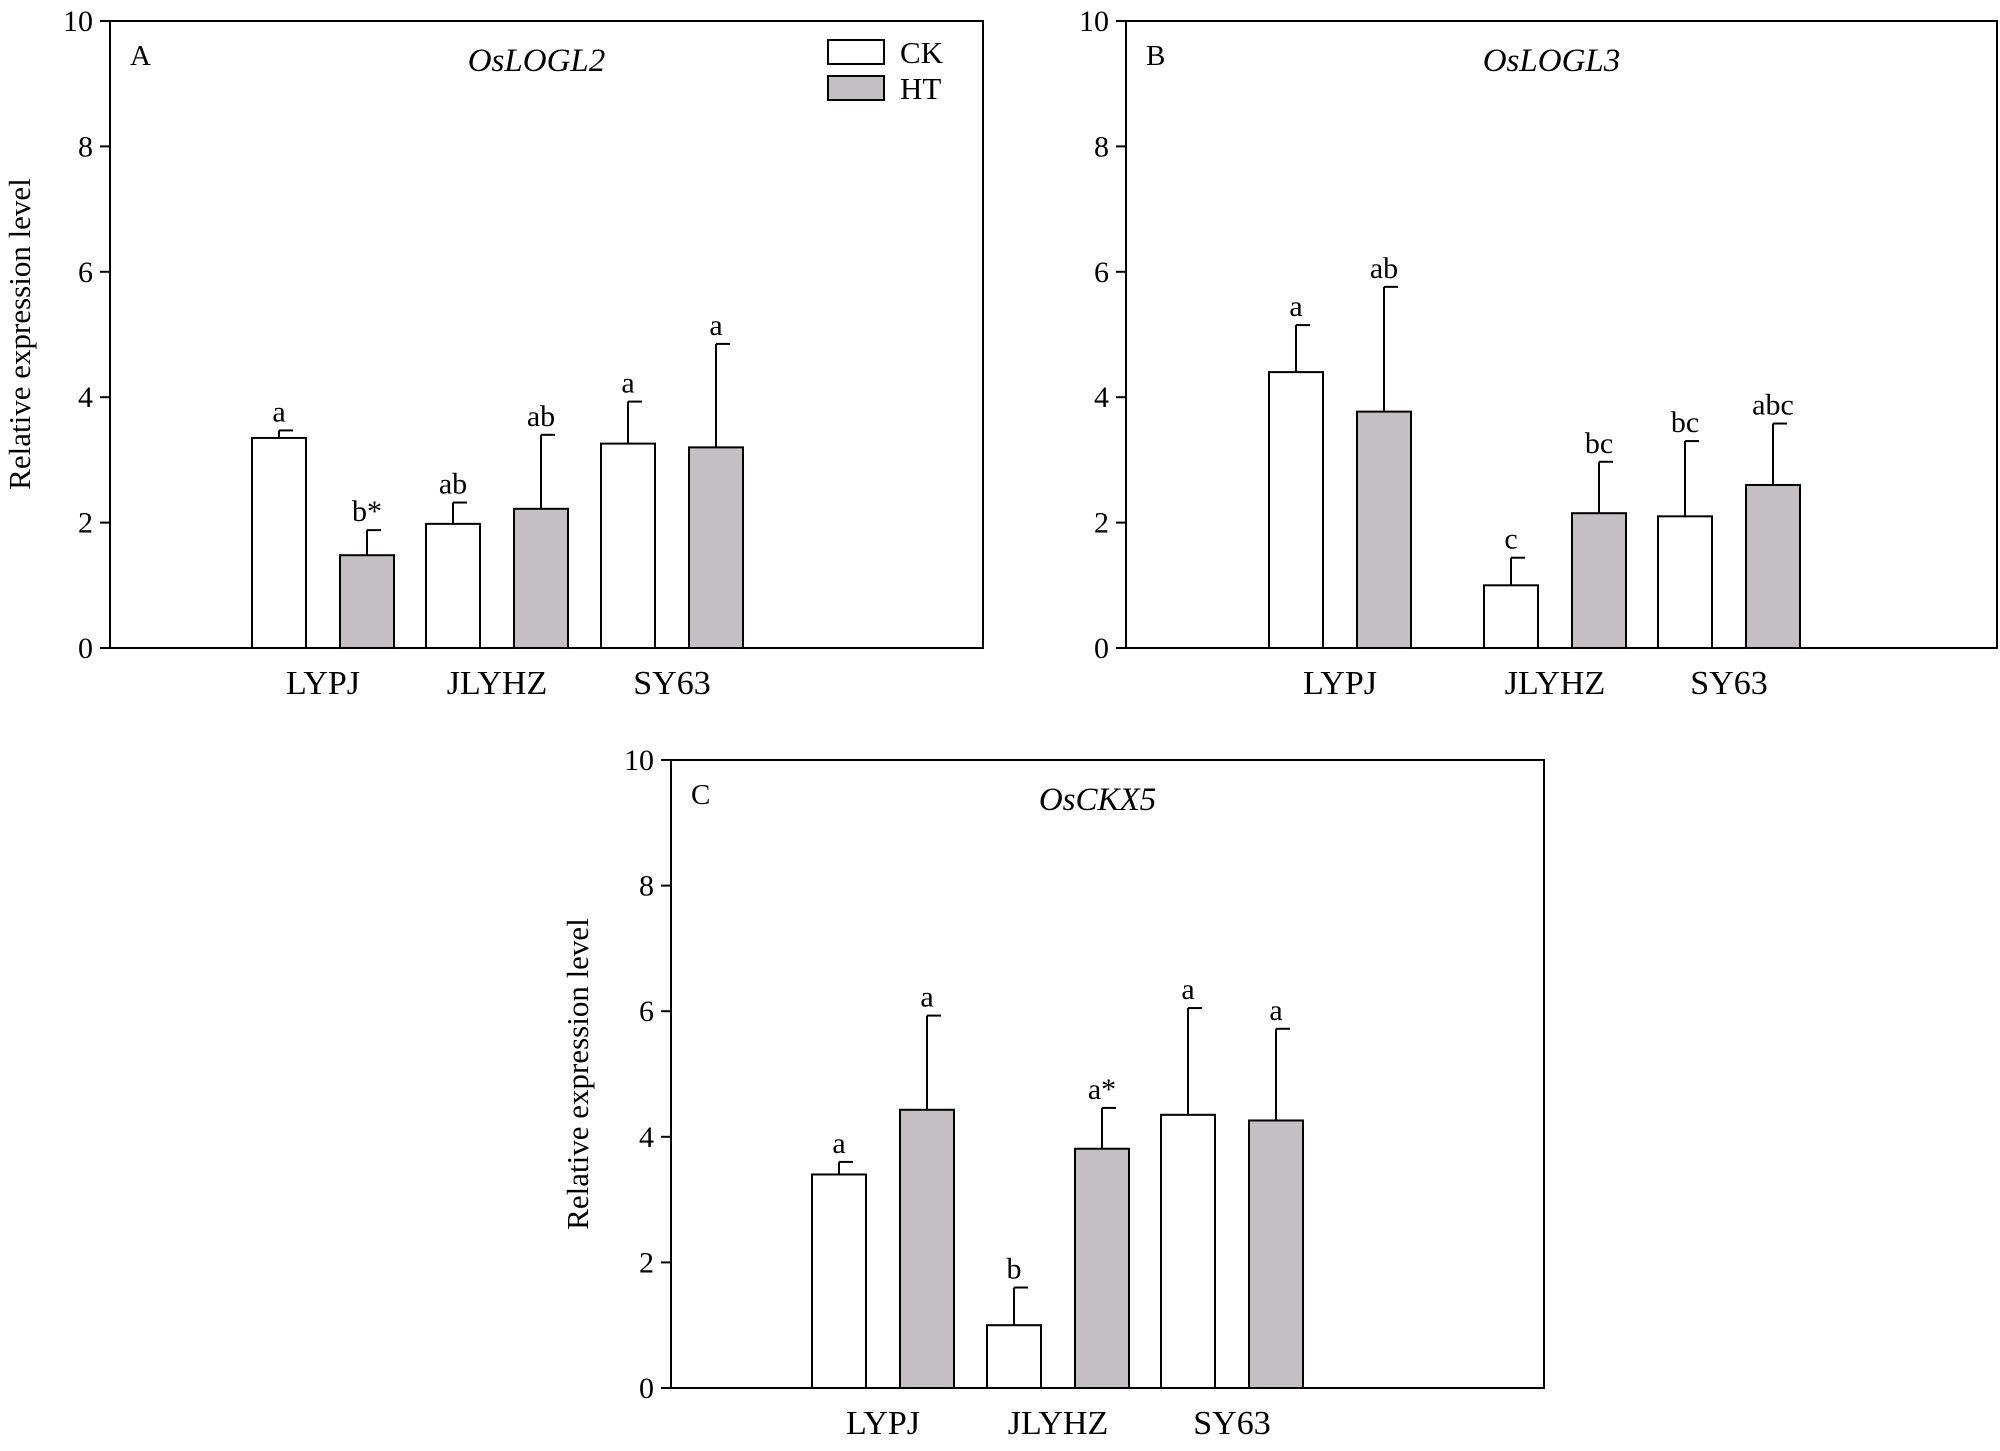  I want to click on legend-label-ck: CK, so click(922, 52).